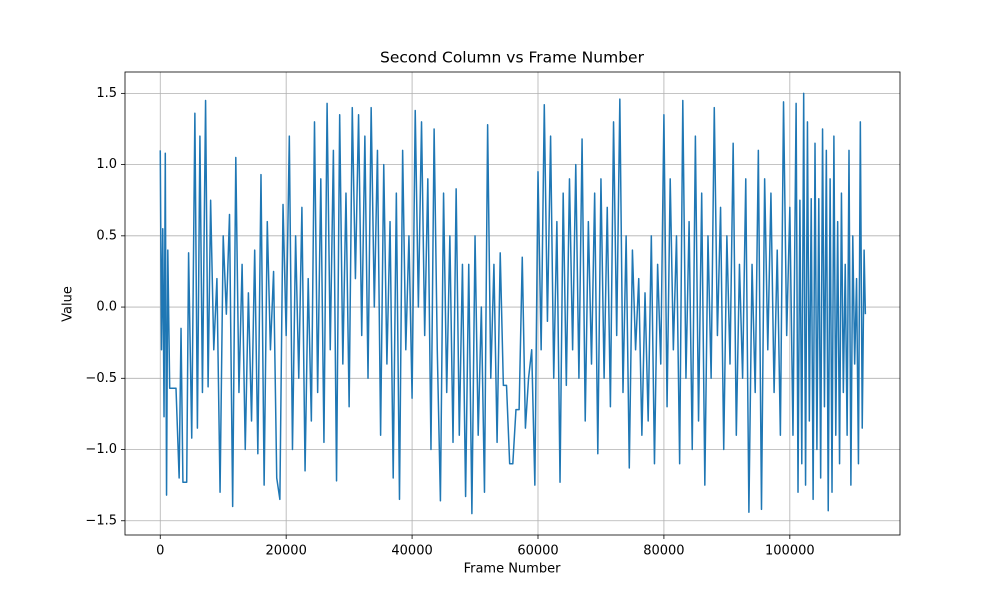 This screenshot has width=1000, height=604. Describe the element at coordinates (512, 58) in the screenshot. I see `chart-title: Second Column vs Frame Number` at that location.